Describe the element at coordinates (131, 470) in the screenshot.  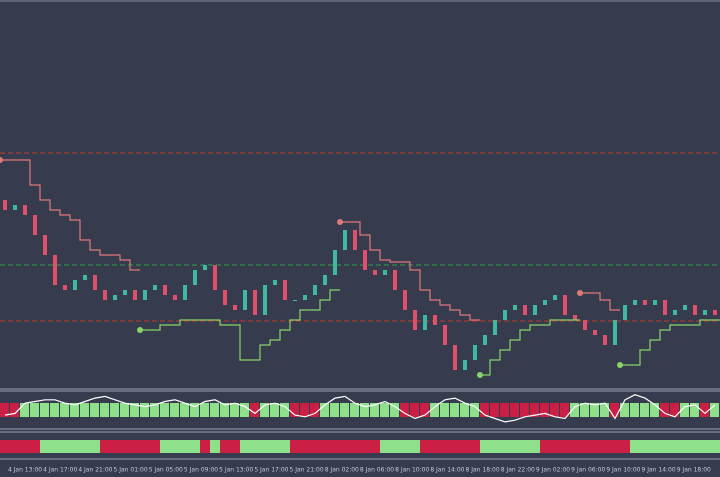
I see `x-tick-label: 5 Jan 01:00` at that location.